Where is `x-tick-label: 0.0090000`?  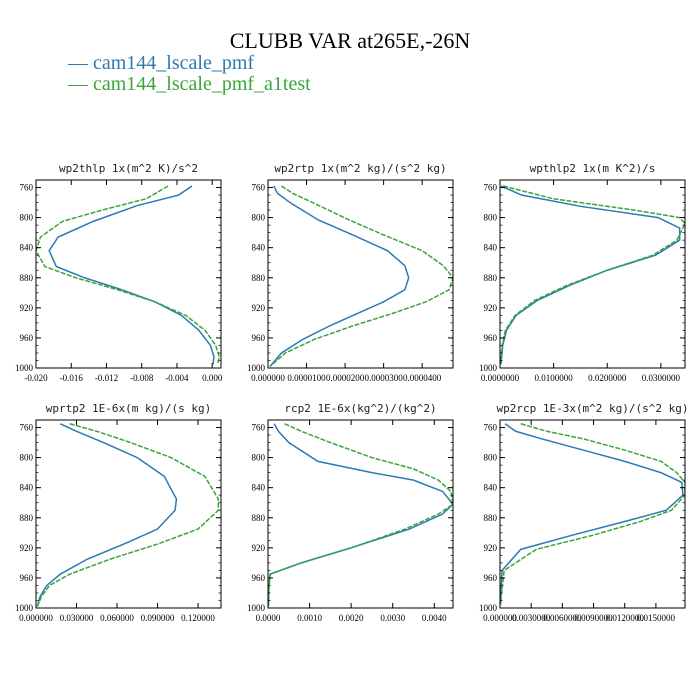
x-tick-label: 0.0090000 is located at coordinates (593, 618).